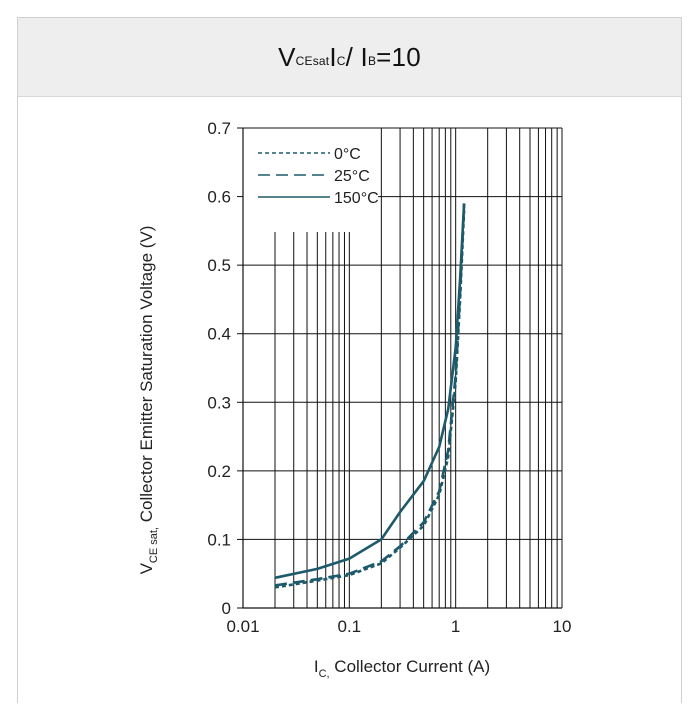 The image size is (700, 704). What do you see at coordinates (402, 668) in the screenshot?
I see `x-axis-label: IC, Collector Current (A)` at bounding box center [402, 668].